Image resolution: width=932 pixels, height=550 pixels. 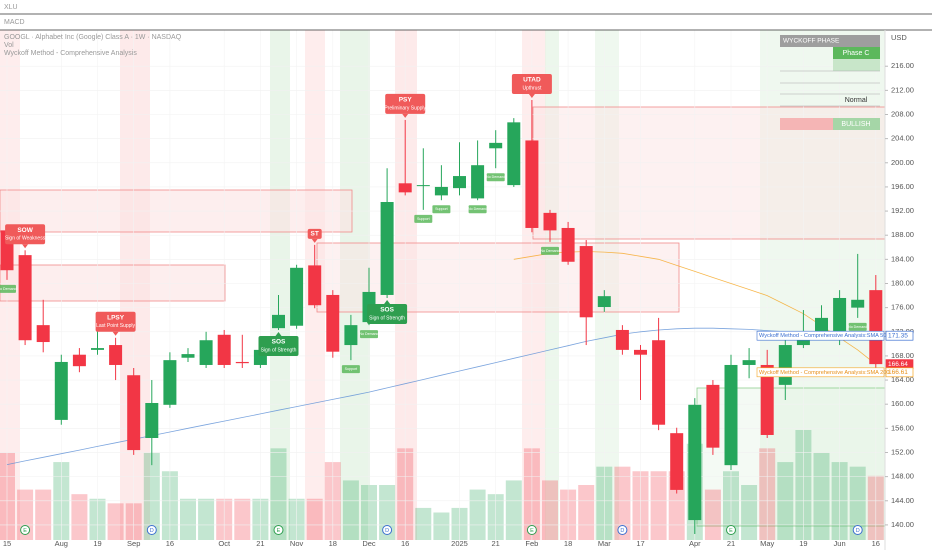 I want to click on pane-label: MACD, so click(x=14, y=22).